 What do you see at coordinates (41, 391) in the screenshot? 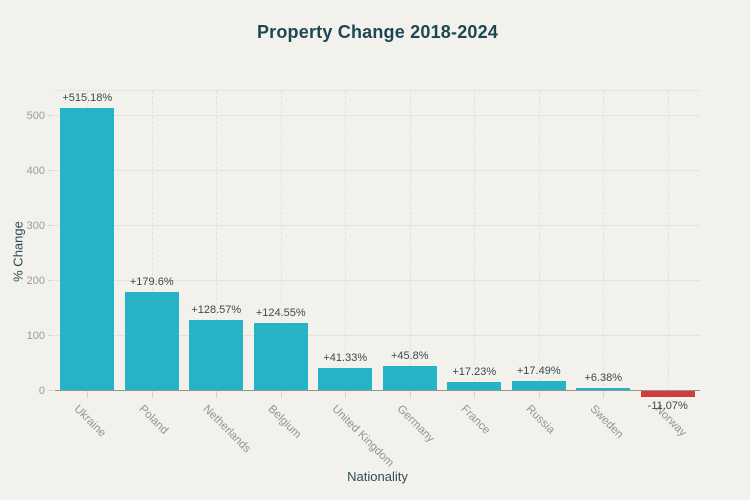
I see `y-tick-label-0: 0` at bounding box center [41, 391].